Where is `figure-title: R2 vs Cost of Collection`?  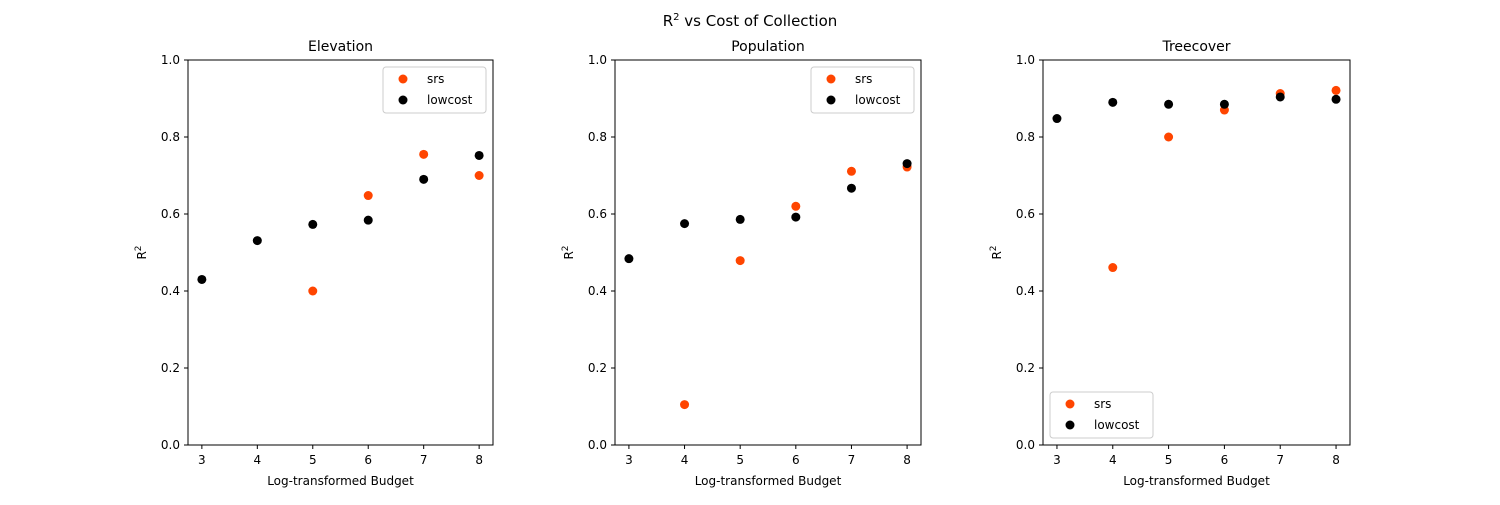
figure-title: R2 vs Cost of Collection is located at coordinates (750, 21).